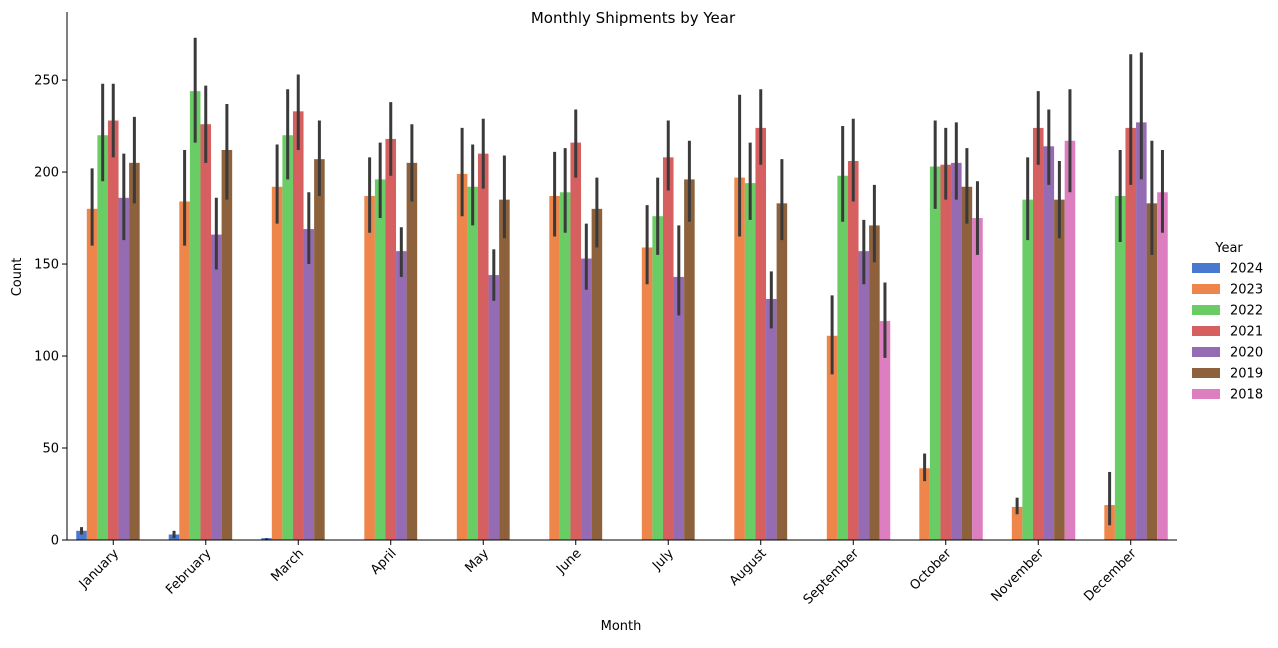  What do you see at coordinates (946, 352) in the screenshot?
I see `bar-2021-october` at bounding box center [946, 352].